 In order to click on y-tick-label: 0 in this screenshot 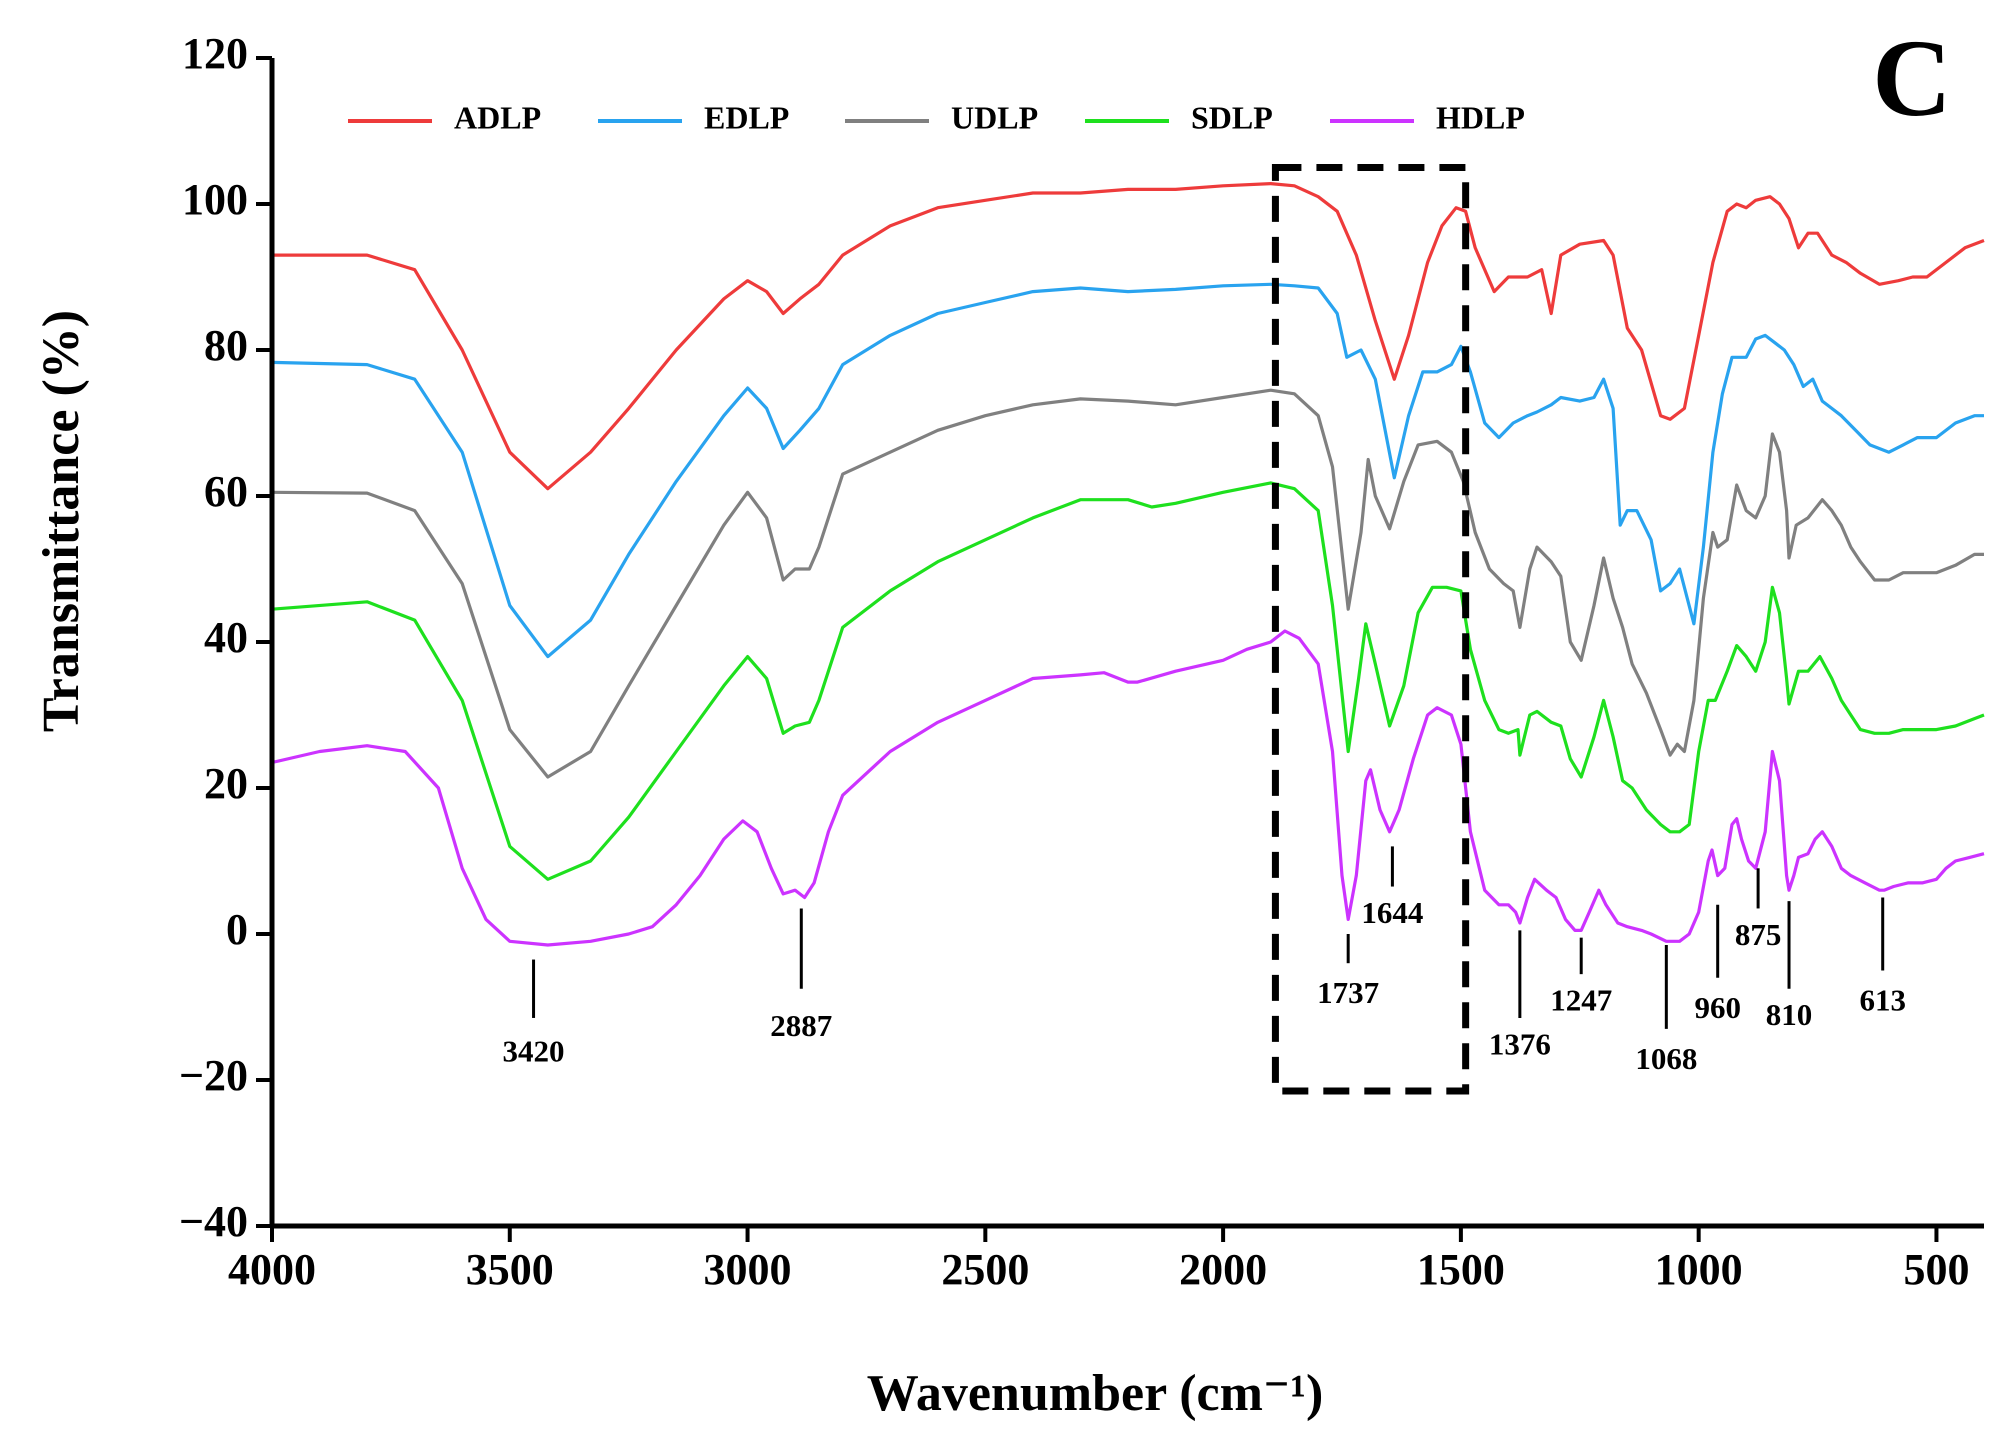, I will do `click(237, 929)`.